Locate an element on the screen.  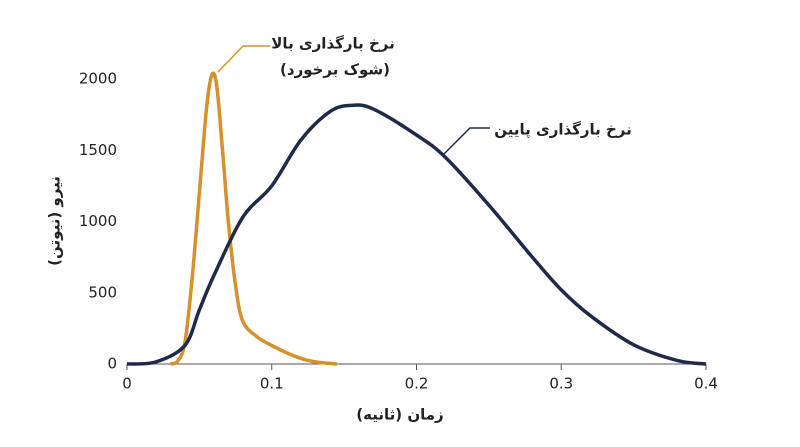
annotation: نرخ بارگذاری پایین is located at coordinates (563, 130).